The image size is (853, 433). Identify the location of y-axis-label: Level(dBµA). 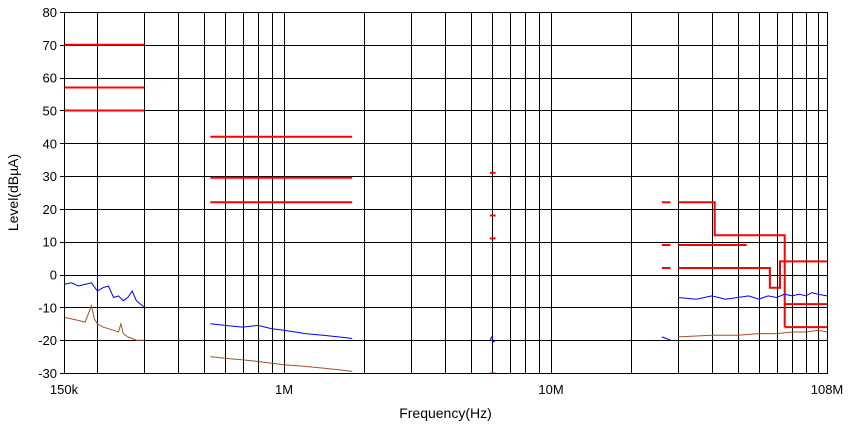
(13, 192).